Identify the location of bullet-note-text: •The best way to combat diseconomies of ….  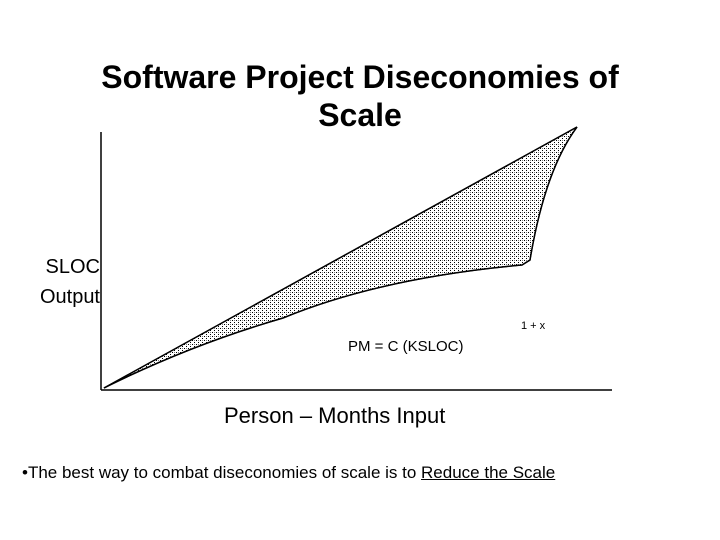
(222, 472).